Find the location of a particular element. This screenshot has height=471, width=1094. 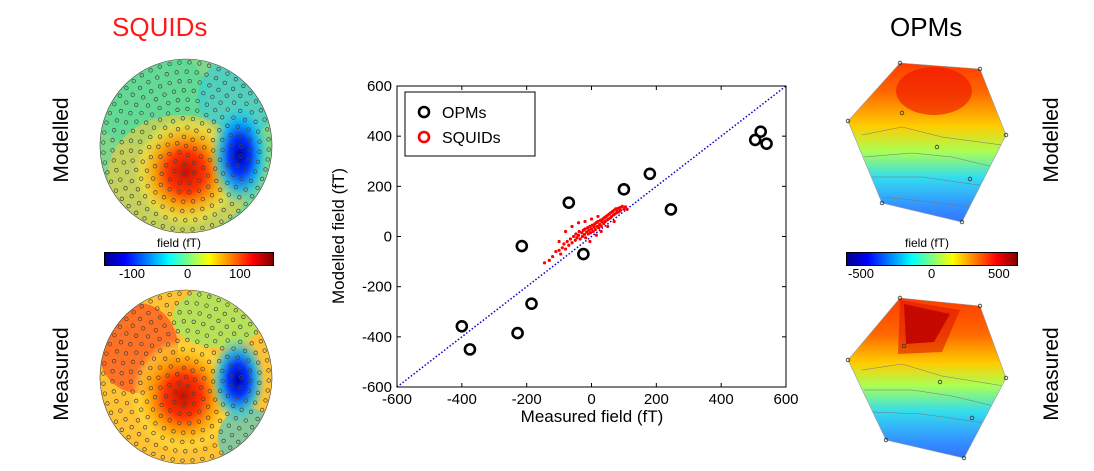

squids-colorbar-tick-pos: 100 is located at coordinates (240, 273).